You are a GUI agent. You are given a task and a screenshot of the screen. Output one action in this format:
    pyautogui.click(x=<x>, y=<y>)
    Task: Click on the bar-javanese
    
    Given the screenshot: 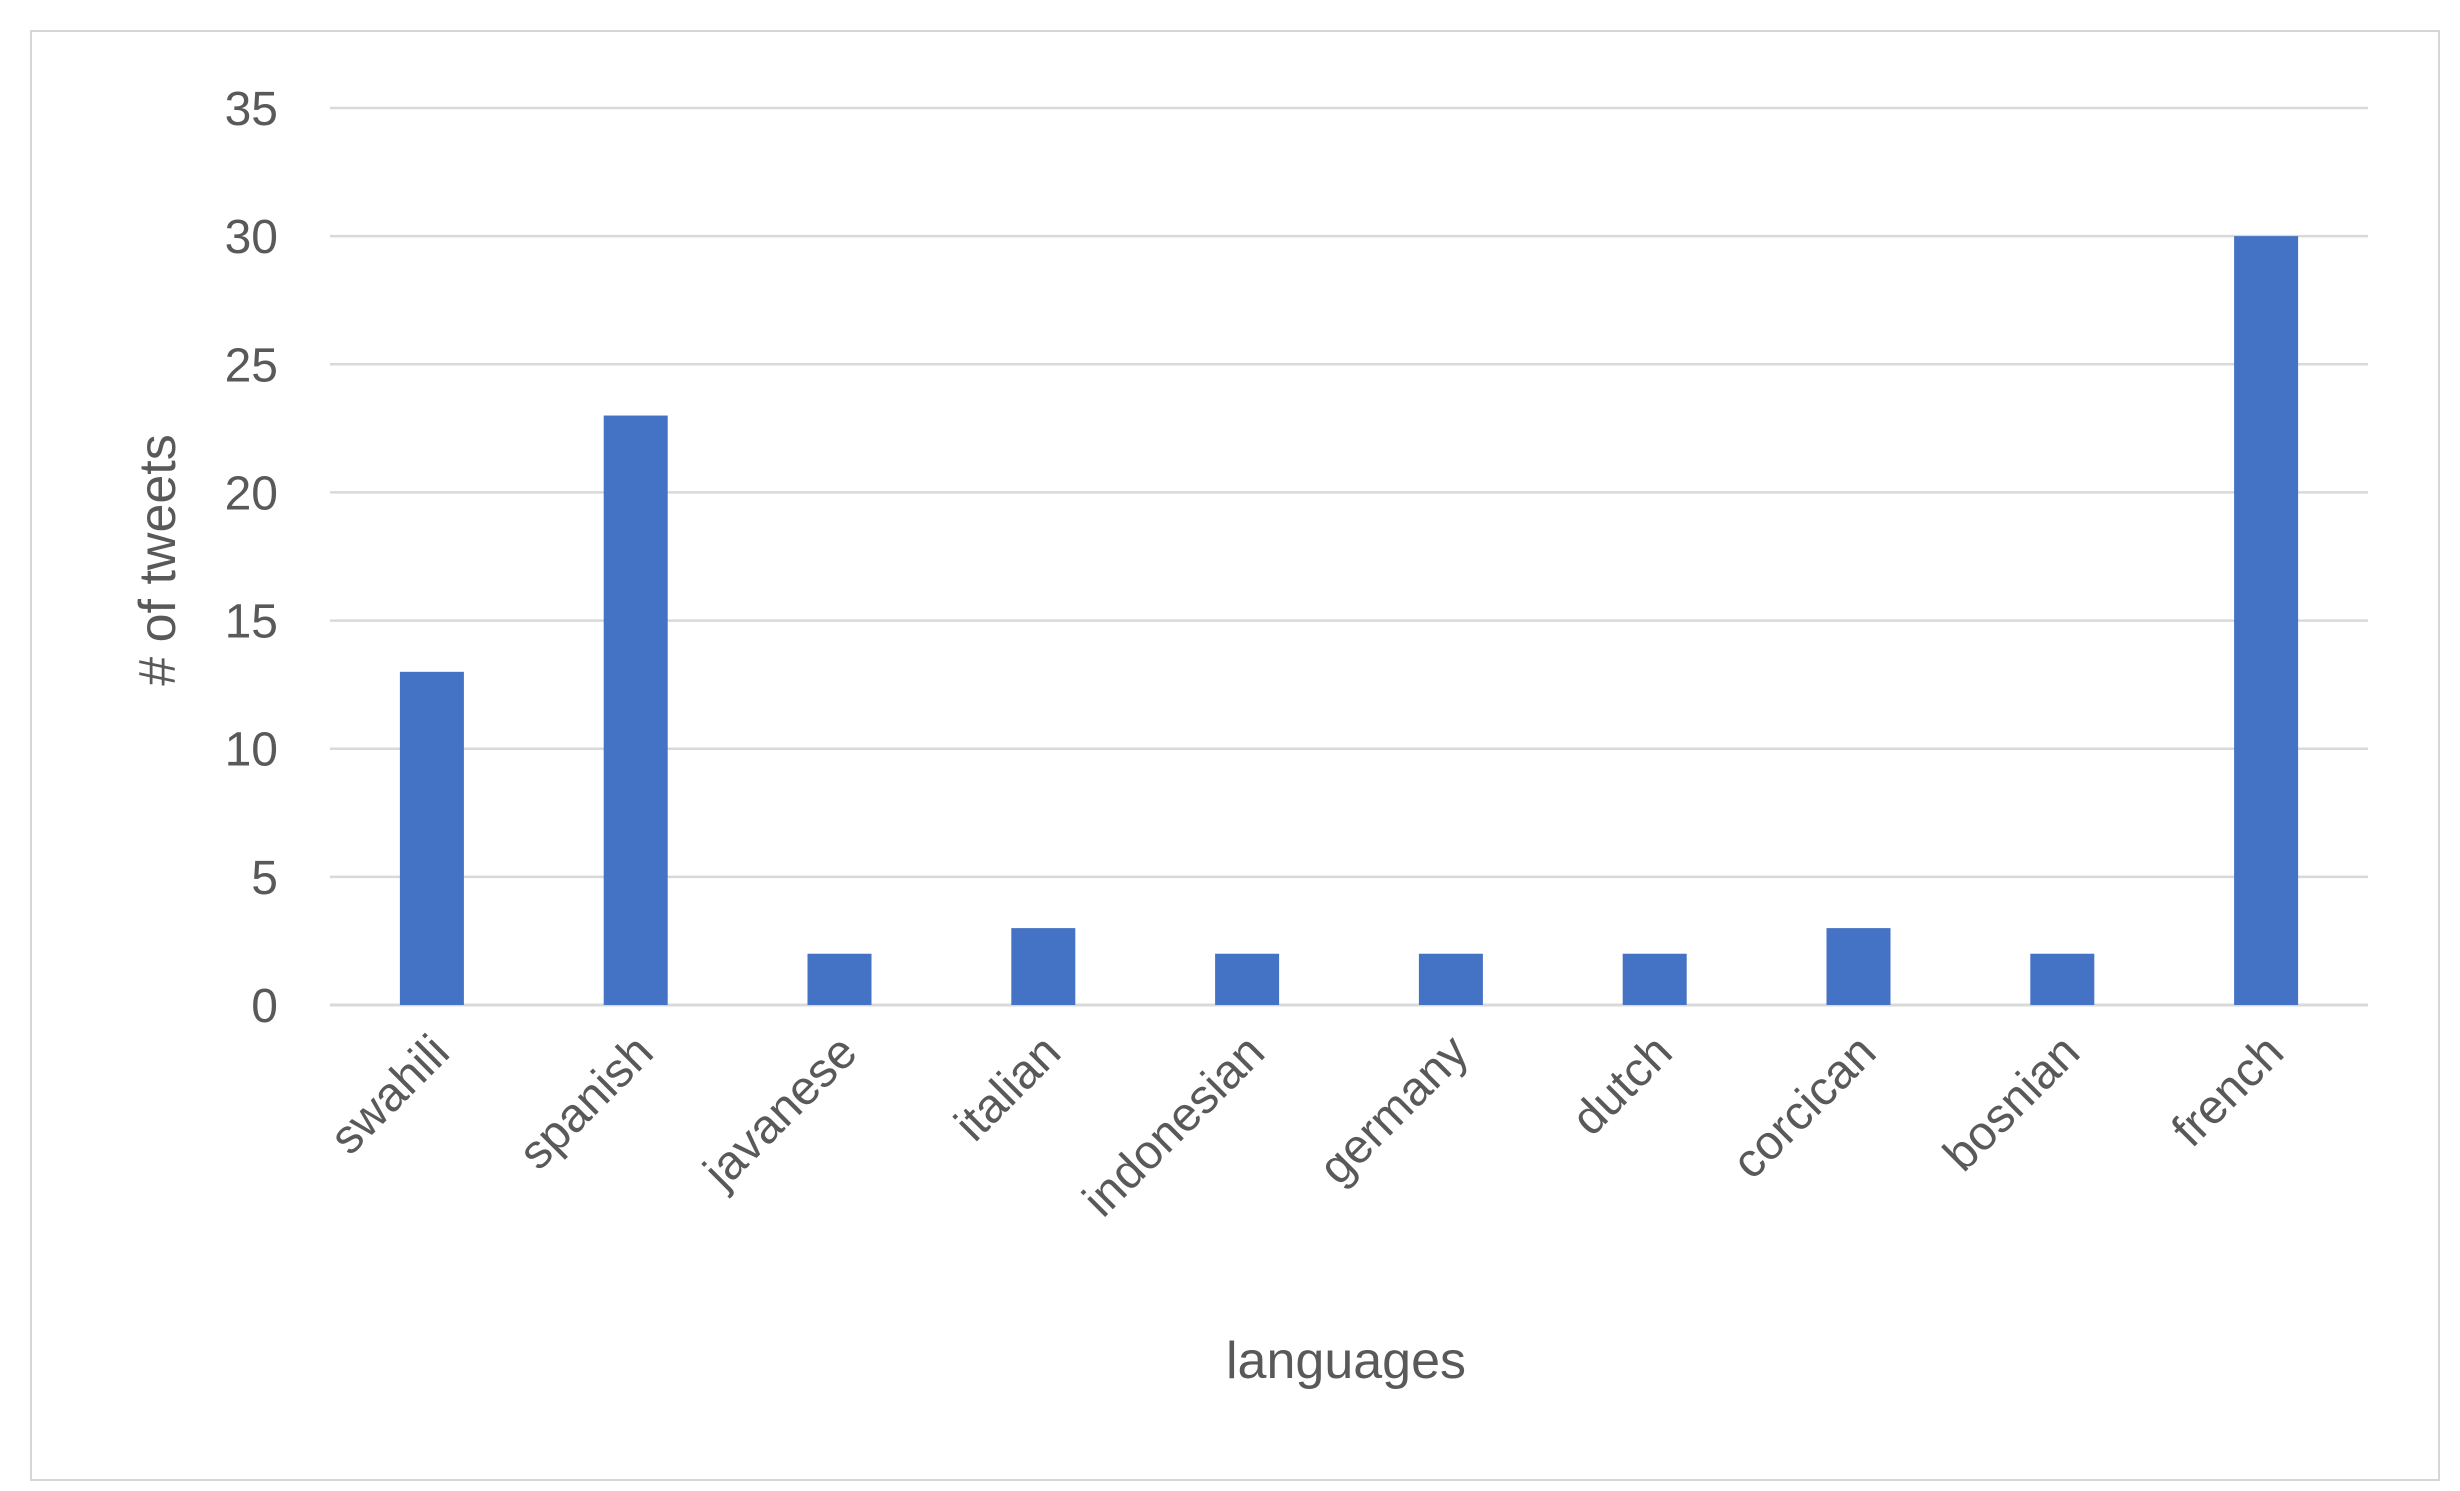 What is the action you would take?
    pyautogui.click(x=839, y=979)
    